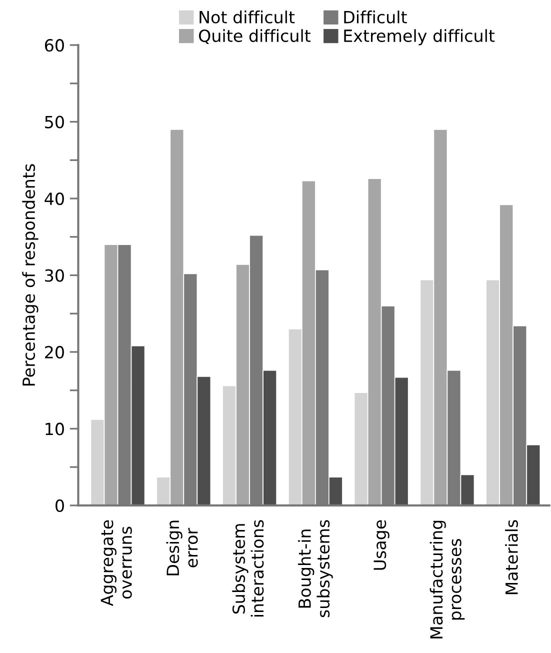  Describe the element at coordinates (54, 45) in the screenshot. I see `y-tick-label: 60` at that location.